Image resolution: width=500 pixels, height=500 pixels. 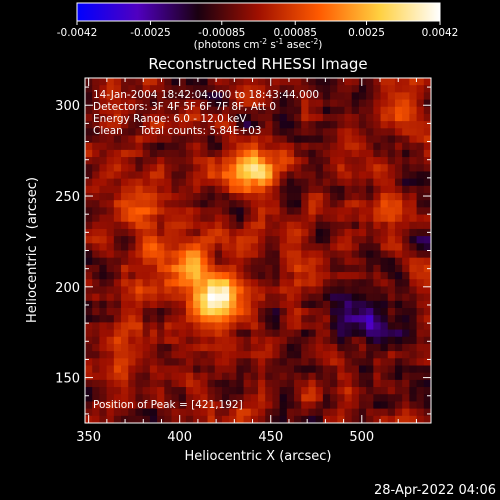 What do you see at coordinates (184, 107) in the screenshot?
I see `annotation-detectors: Detectors: 3F 4F 5F 6F 7F 8F, Att 0` at bounding box center [184, 107].